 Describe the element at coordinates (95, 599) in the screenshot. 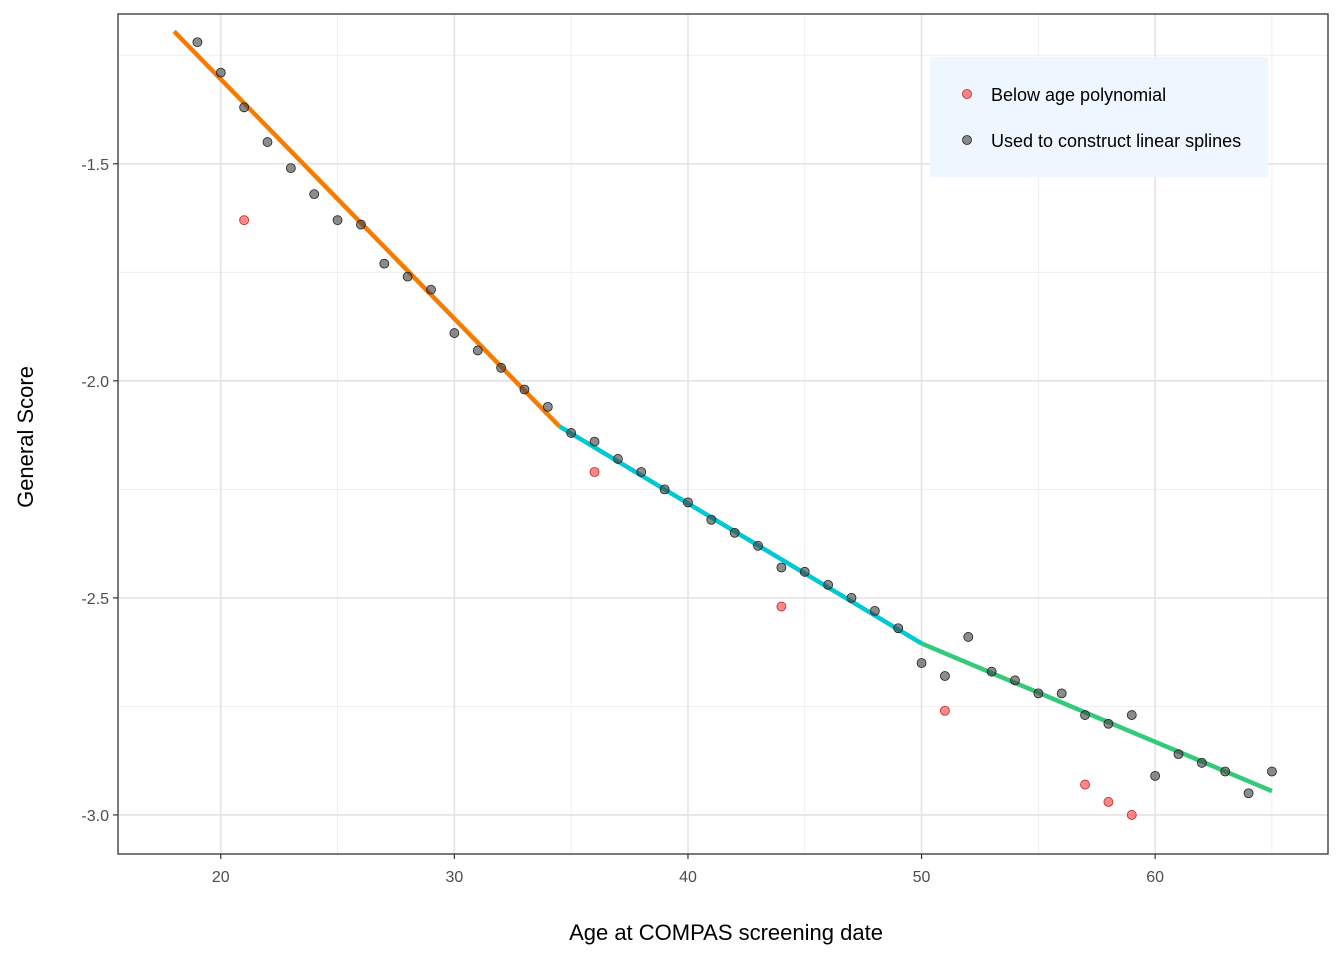

I see `y-tick-label: -2.5` at that location.